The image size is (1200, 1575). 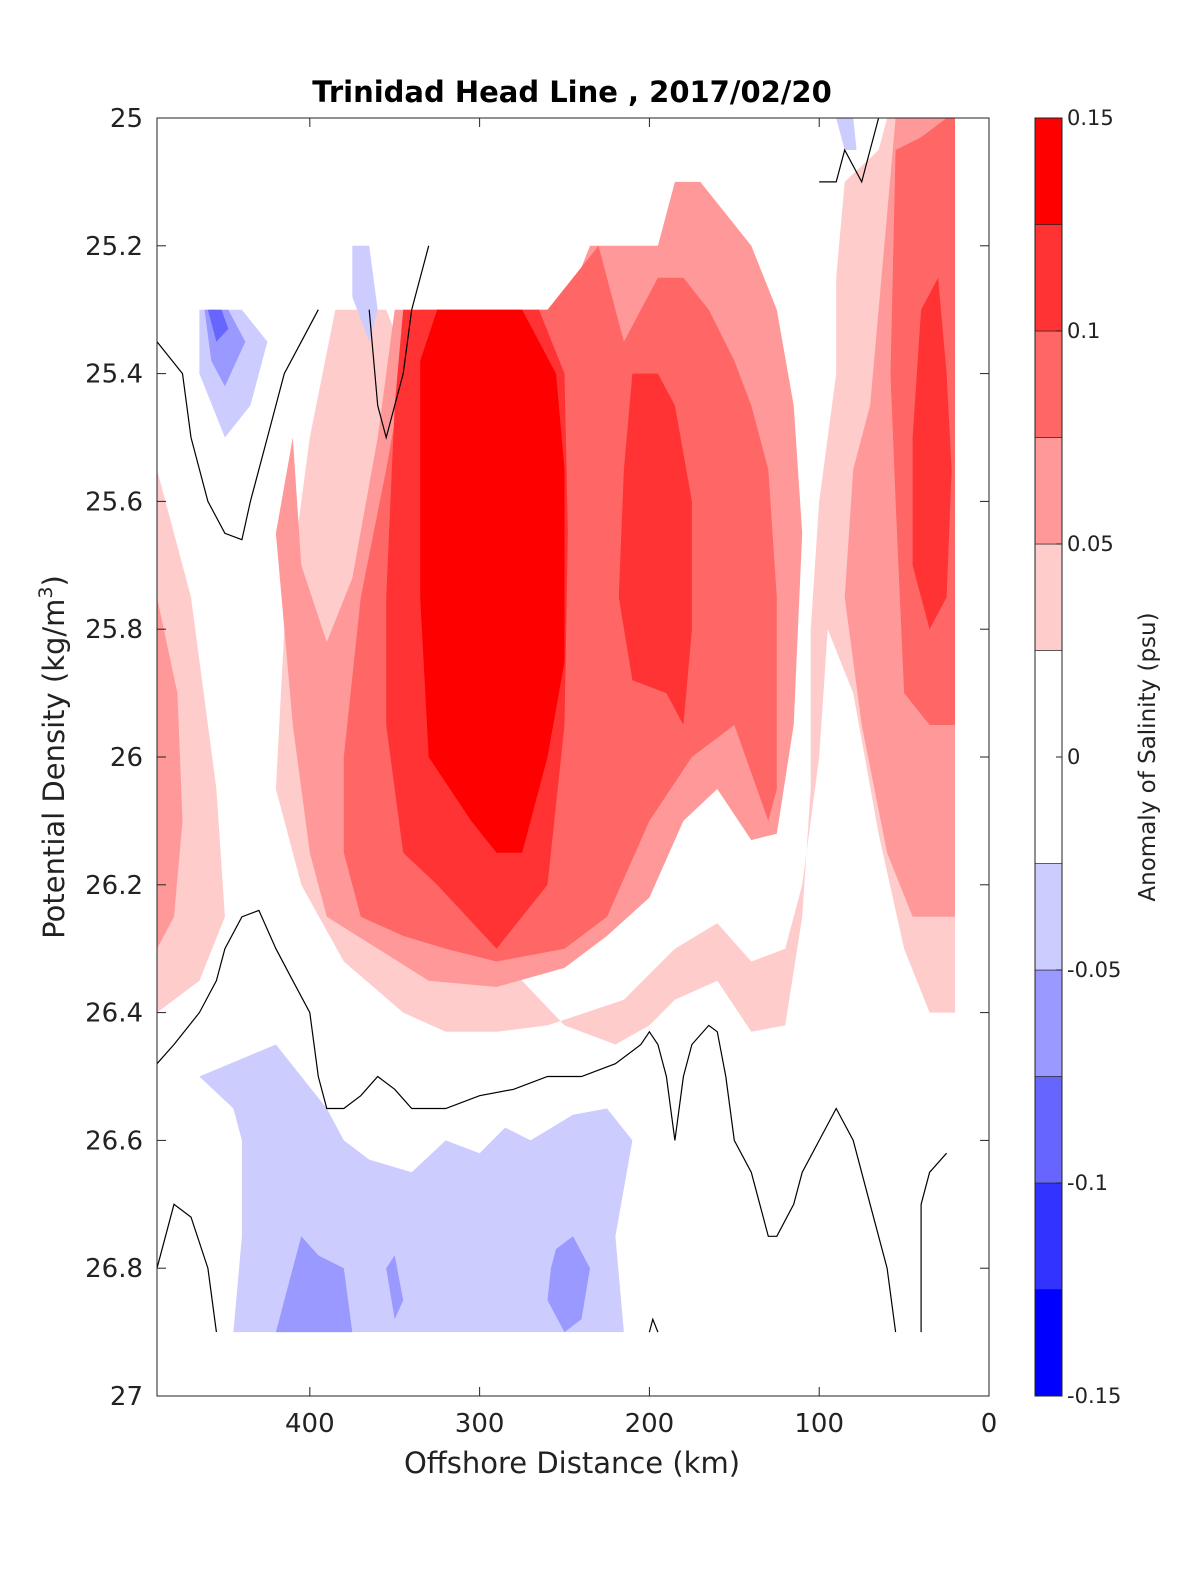 I want to click on y-tick-label-1: 25.2, so click(x=114, y=247).